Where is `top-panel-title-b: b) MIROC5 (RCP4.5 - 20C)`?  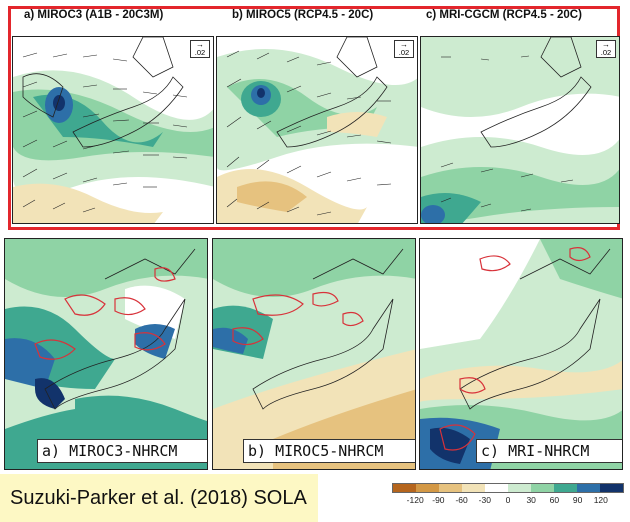 top-panel-title-b: b) MIROC5 (RCP4.5 - 20C) is located at coordinates (303, 15).